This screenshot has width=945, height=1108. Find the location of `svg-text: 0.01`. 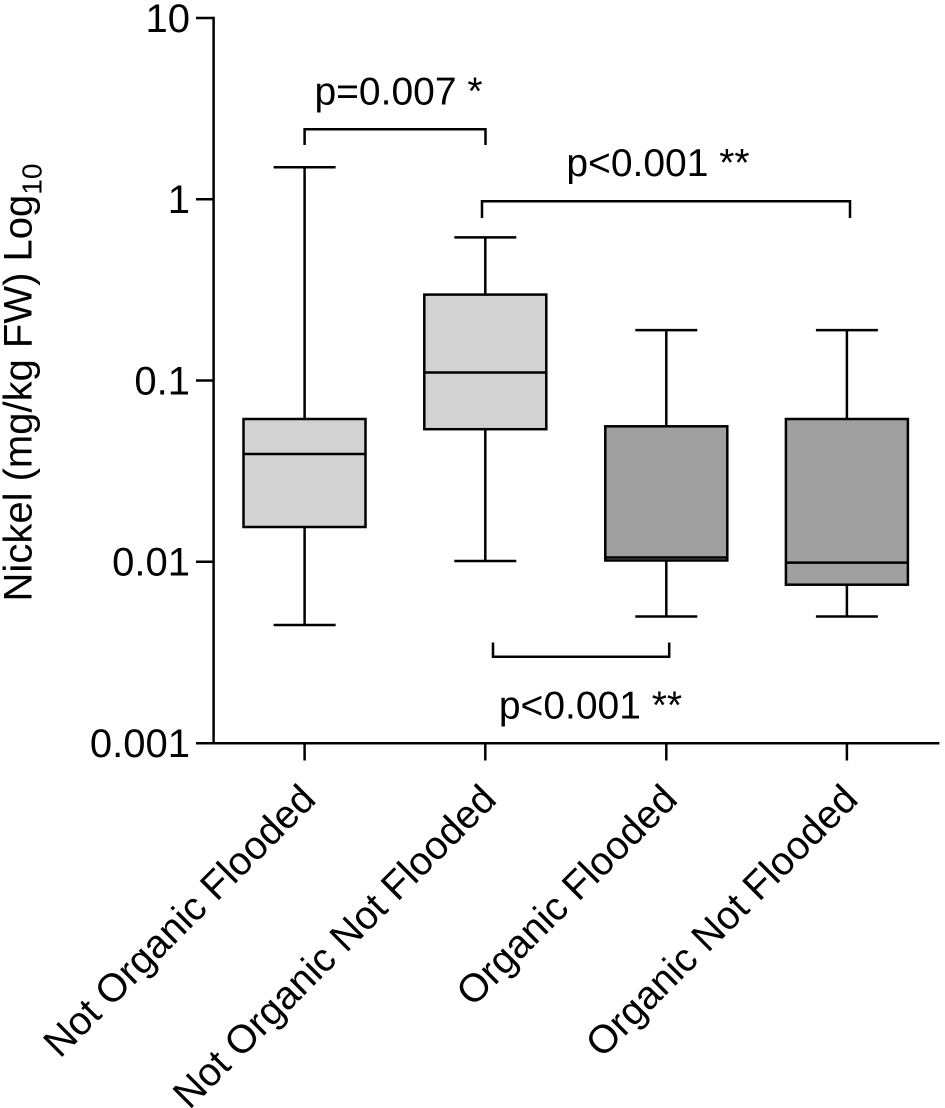

svg-text: 0.01 is located at coordinates (151, 563).